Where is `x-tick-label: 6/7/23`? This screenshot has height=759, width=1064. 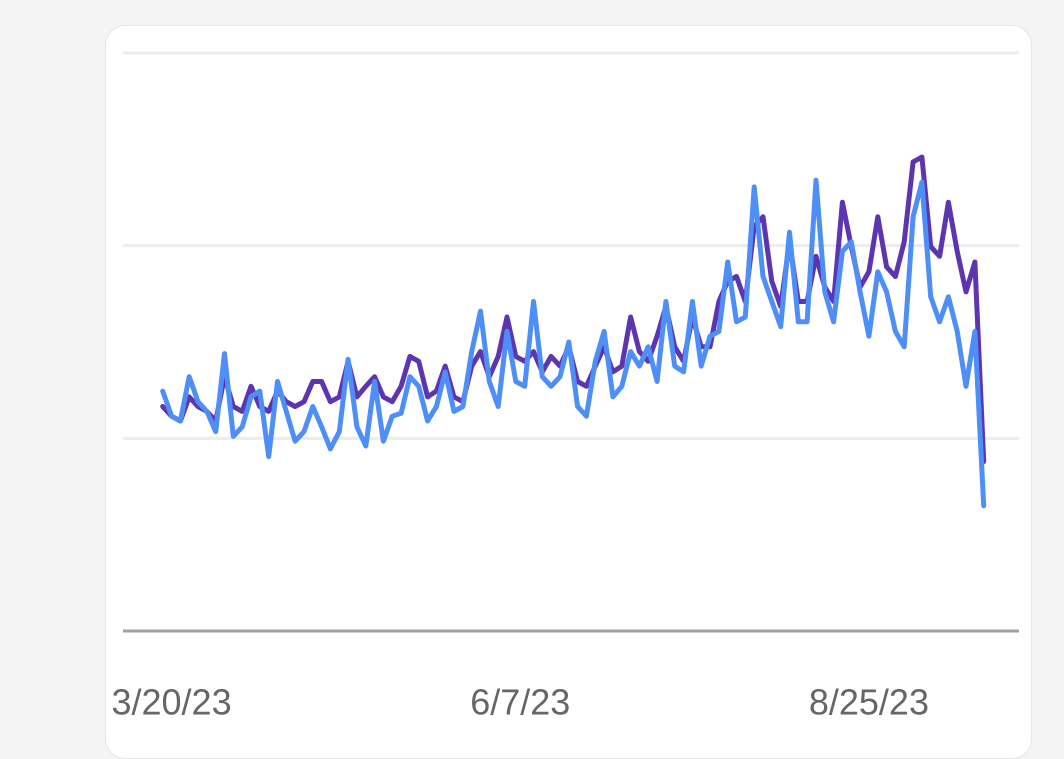
x-tick-label: 6/7/23 is located at coordinates (520, 702).